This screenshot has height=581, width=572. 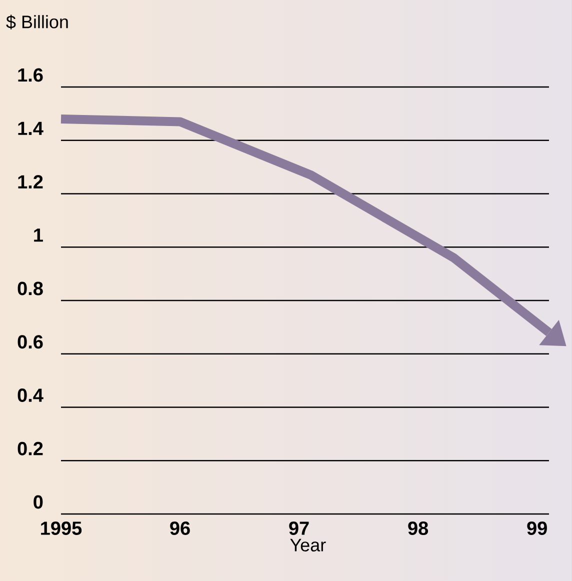 What do you see at coordinates (537, 528) in the screenshot?
I see `x-tick-label: 99` at bounding box center [537, 528].